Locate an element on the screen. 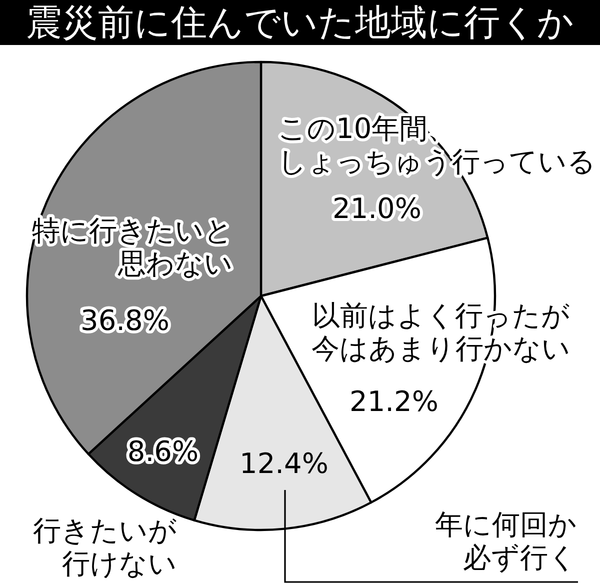 The image size is (600, 585). data-label: 36.8% is located at coordinates (125, 320).